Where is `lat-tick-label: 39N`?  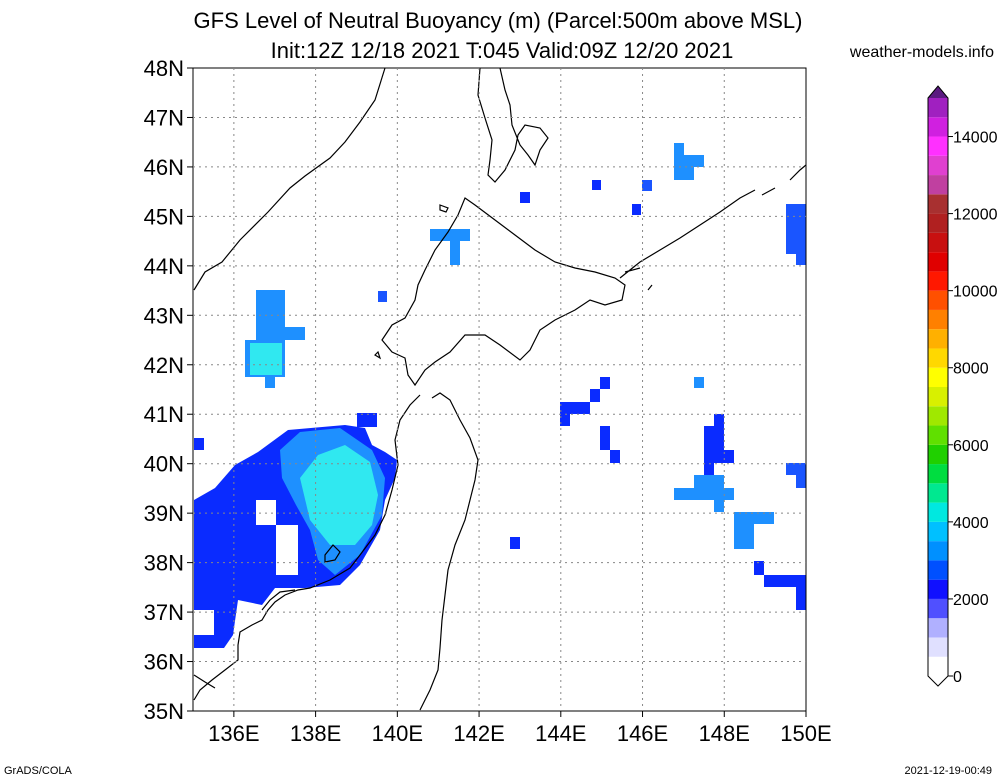
lat-tick-label: 39N is located at coordinates (164, 513).